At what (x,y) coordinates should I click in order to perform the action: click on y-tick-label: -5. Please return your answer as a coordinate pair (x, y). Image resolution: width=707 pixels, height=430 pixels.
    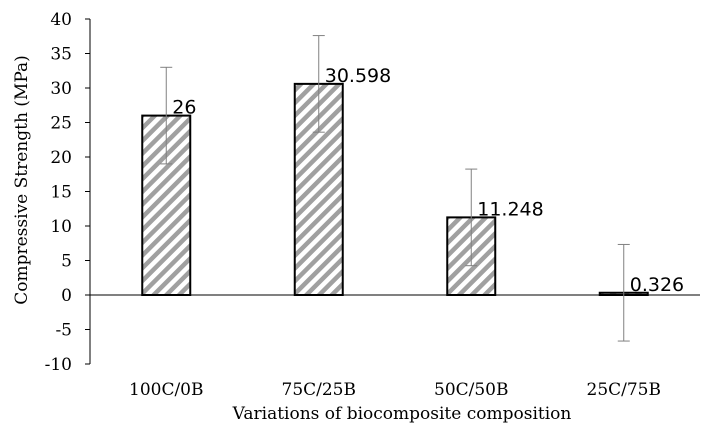
    Looking at the image, I should click on (63, 331).